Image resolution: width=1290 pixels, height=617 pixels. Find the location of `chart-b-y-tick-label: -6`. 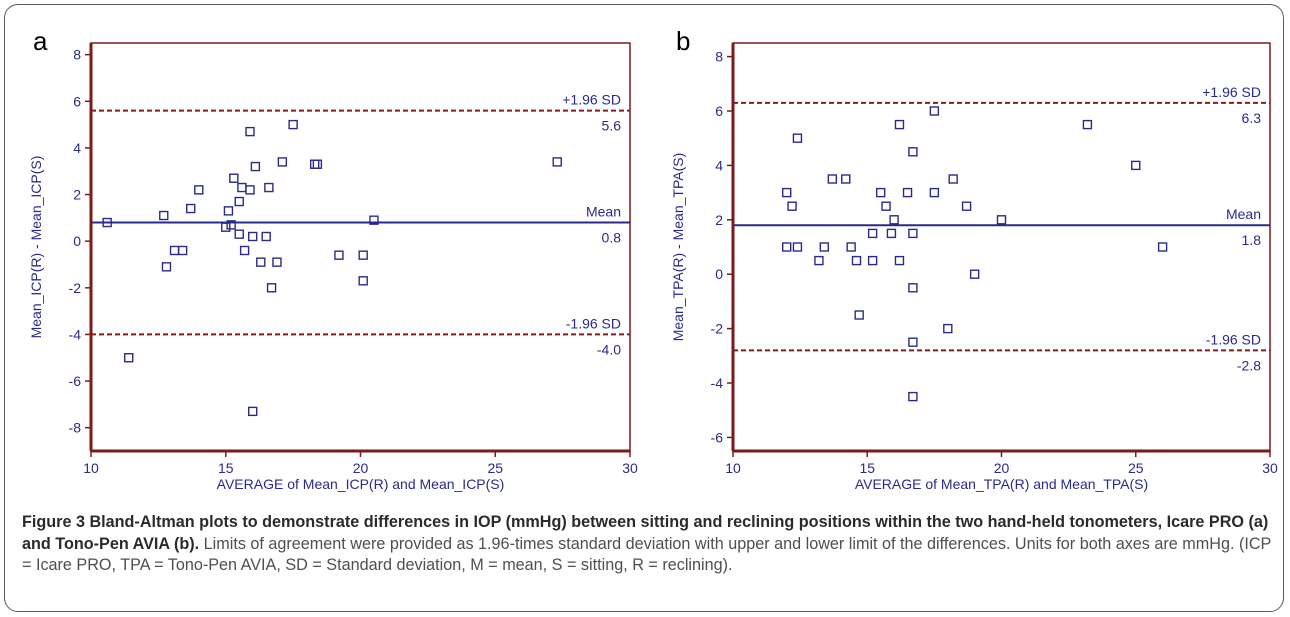

chart-b-y-tick-label: -6 is located at coordinates (717, 437).